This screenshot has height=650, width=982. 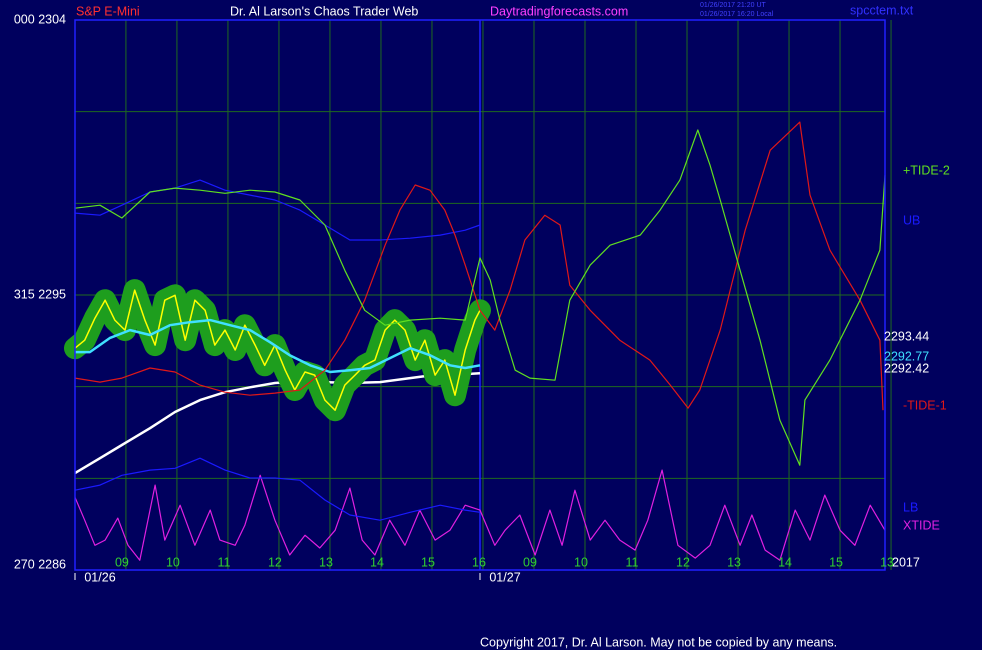 What do you see at coordinates (108, 11) in the screenshot?
I see `instrument: S&P E-Mini` at bounding box center [108, 11].